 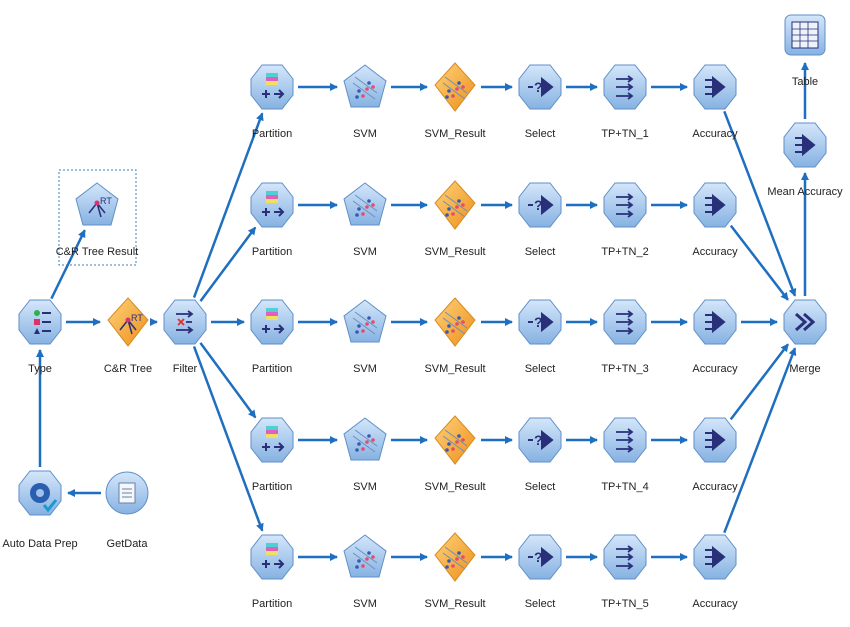 What do you see at coordinates (228, 438) in the screenshot?
I see `connection-filter-p5` at bounding box center [228, 438].